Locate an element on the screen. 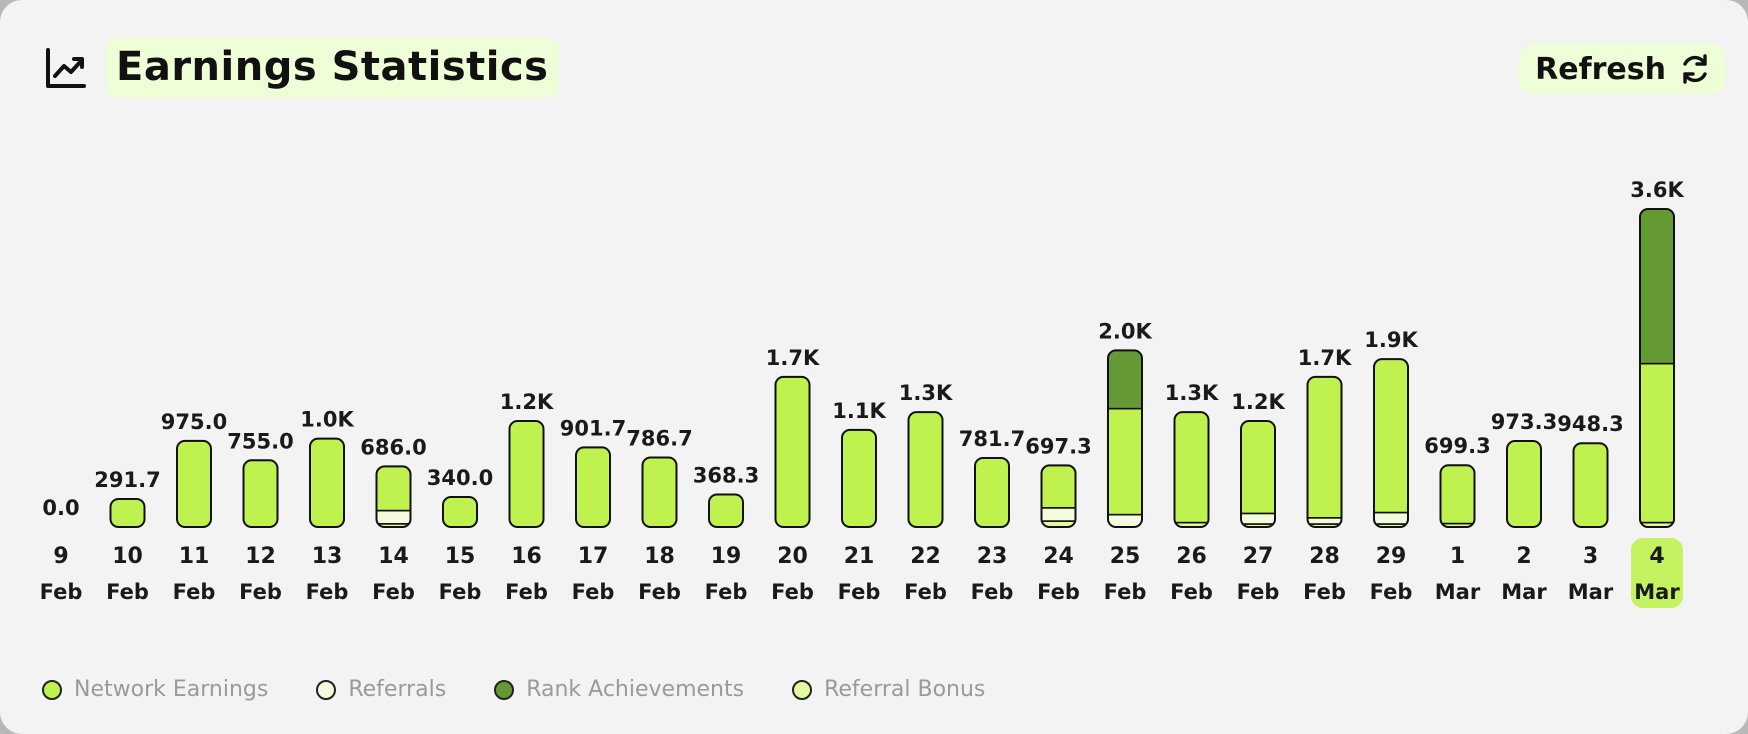  bar-value-label: 3.6K is located at coordinates (1657, 190).